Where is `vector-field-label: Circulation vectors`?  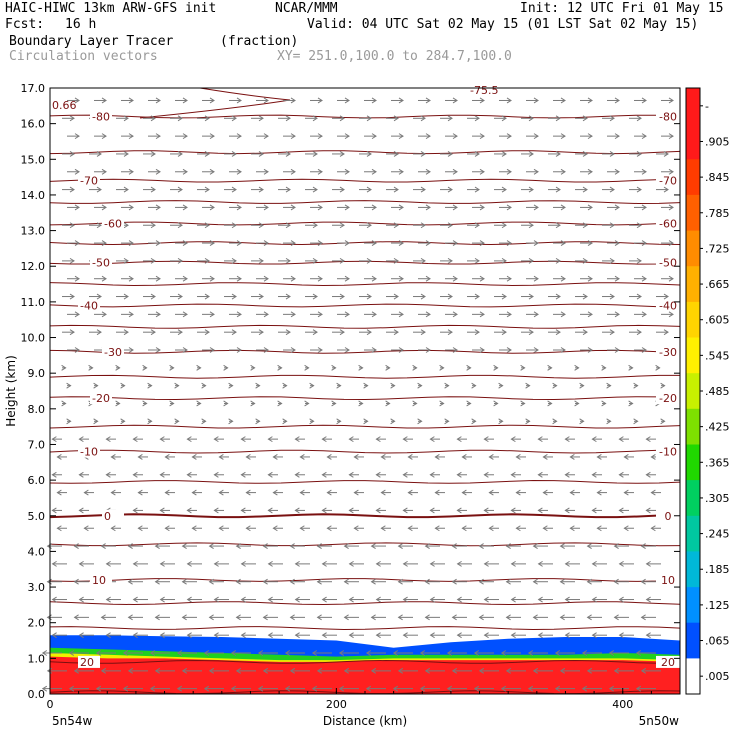 vector-field-label: Circulation vectors is located at coordinates (83, 56).